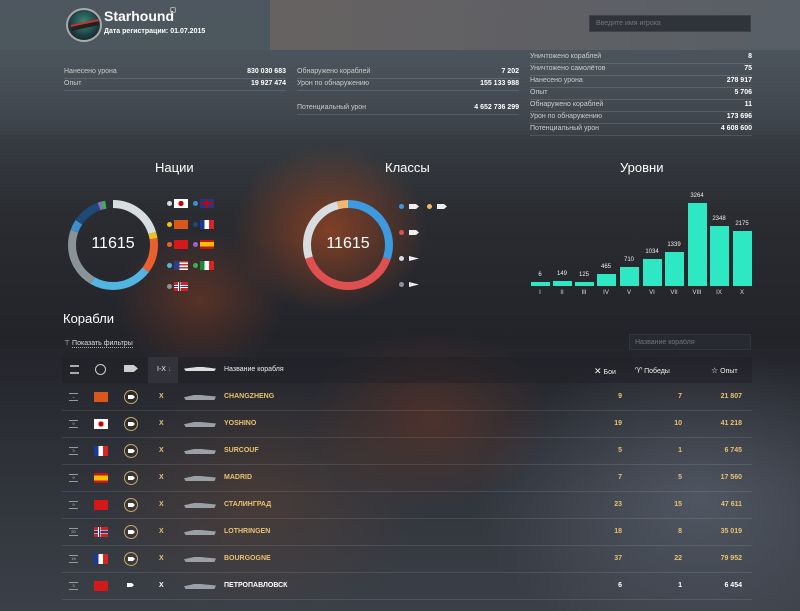  I want to click on ship-name: BOURGOGNE, so click(247, 558).